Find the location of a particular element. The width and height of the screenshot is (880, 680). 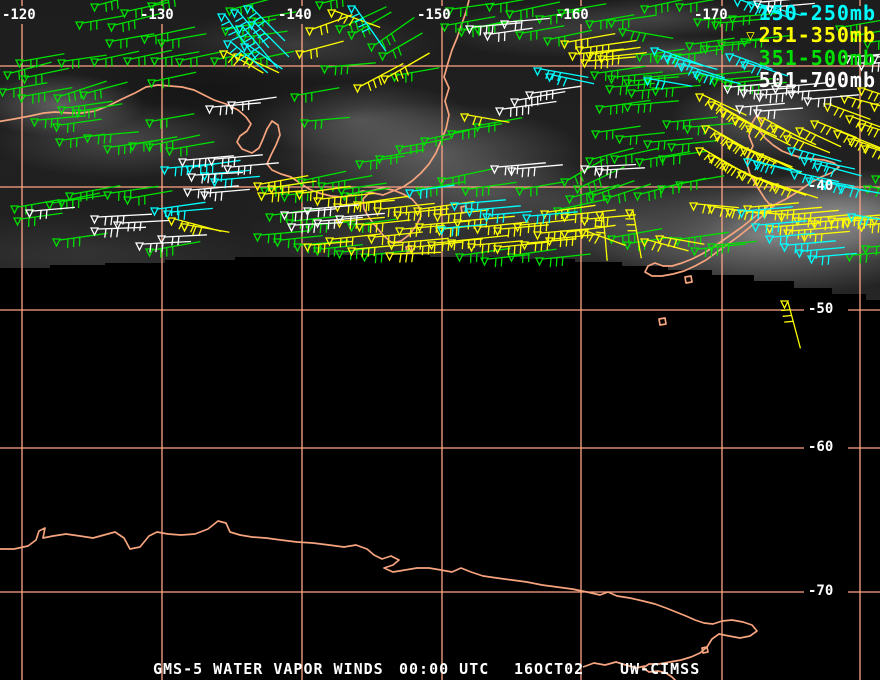

legend-item-351-500mb: 351-500mb is located at coordinates (811, 58).